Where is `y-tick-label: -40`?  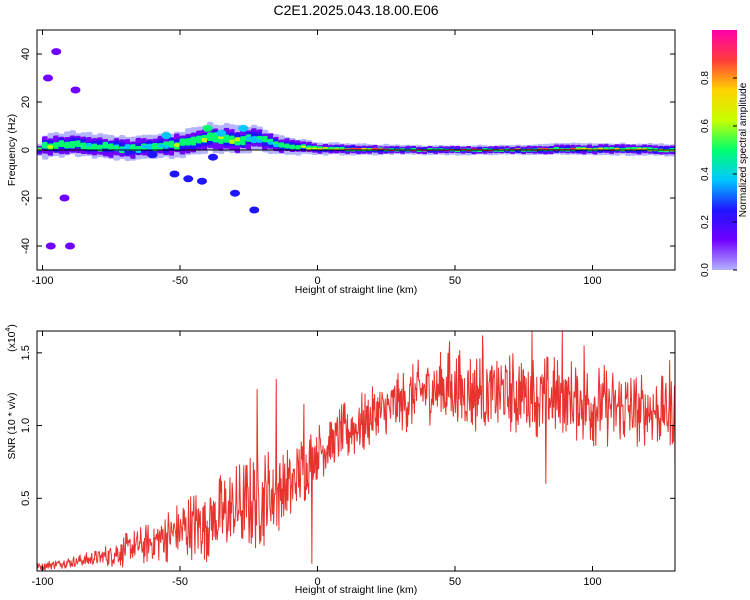 y-tick-label: -40 is located at coordinates (26, 246).